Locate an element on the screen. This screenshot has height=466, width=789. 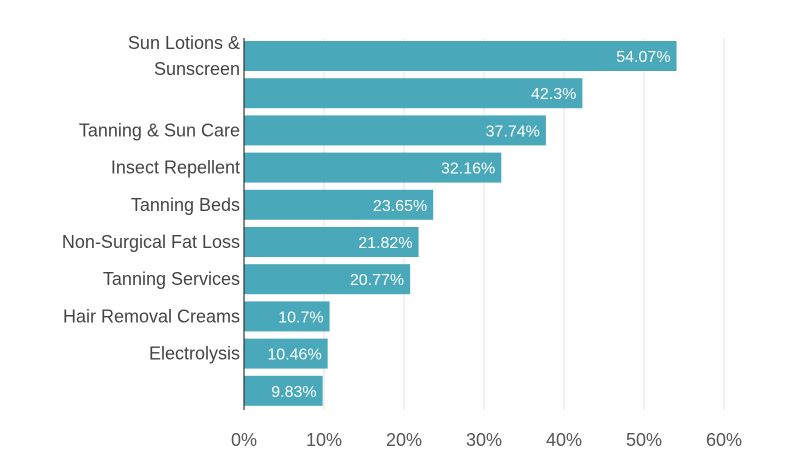
category-label: Hair Removal Creams is located at coordinates (151, 316).